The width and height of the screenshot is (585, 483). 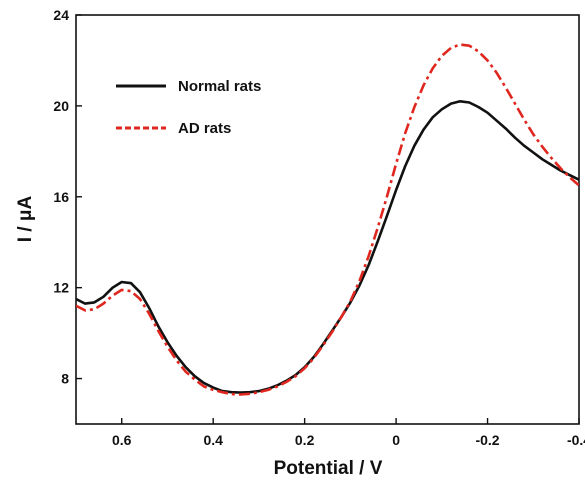 I want to click on x-tick-label: -0.2, so click(x=487, y=440).